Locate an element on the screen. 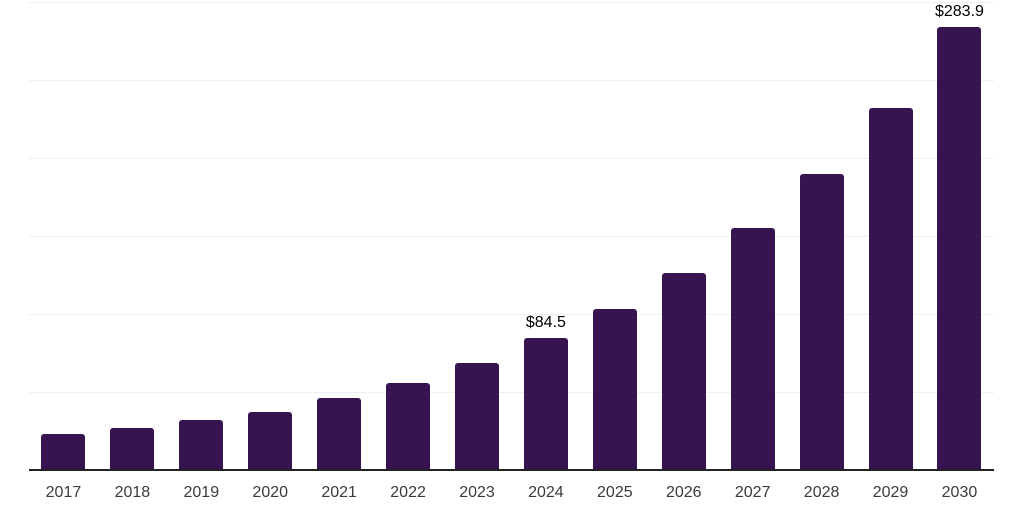 This screenshot has height=512, width=1024. x-tick-label-2028: 2028 is located at coordinates (821, 492).